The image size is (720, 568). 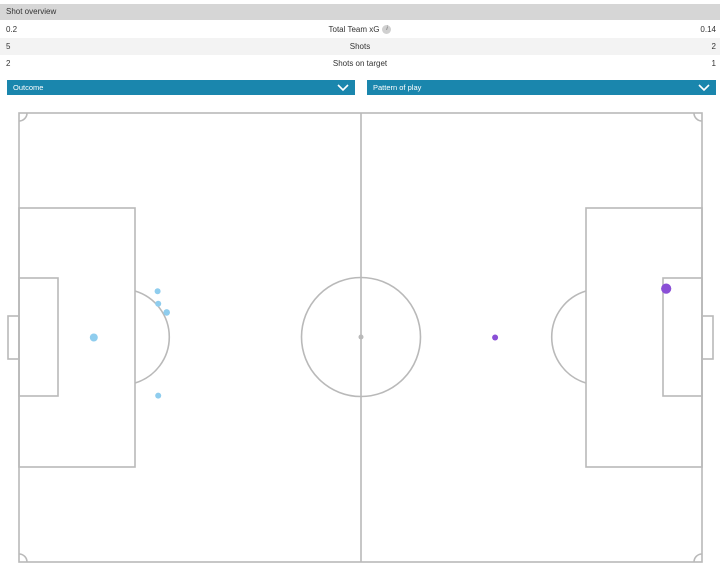 I want to click on home-shots-value: 5, so click(x=8, y=46).